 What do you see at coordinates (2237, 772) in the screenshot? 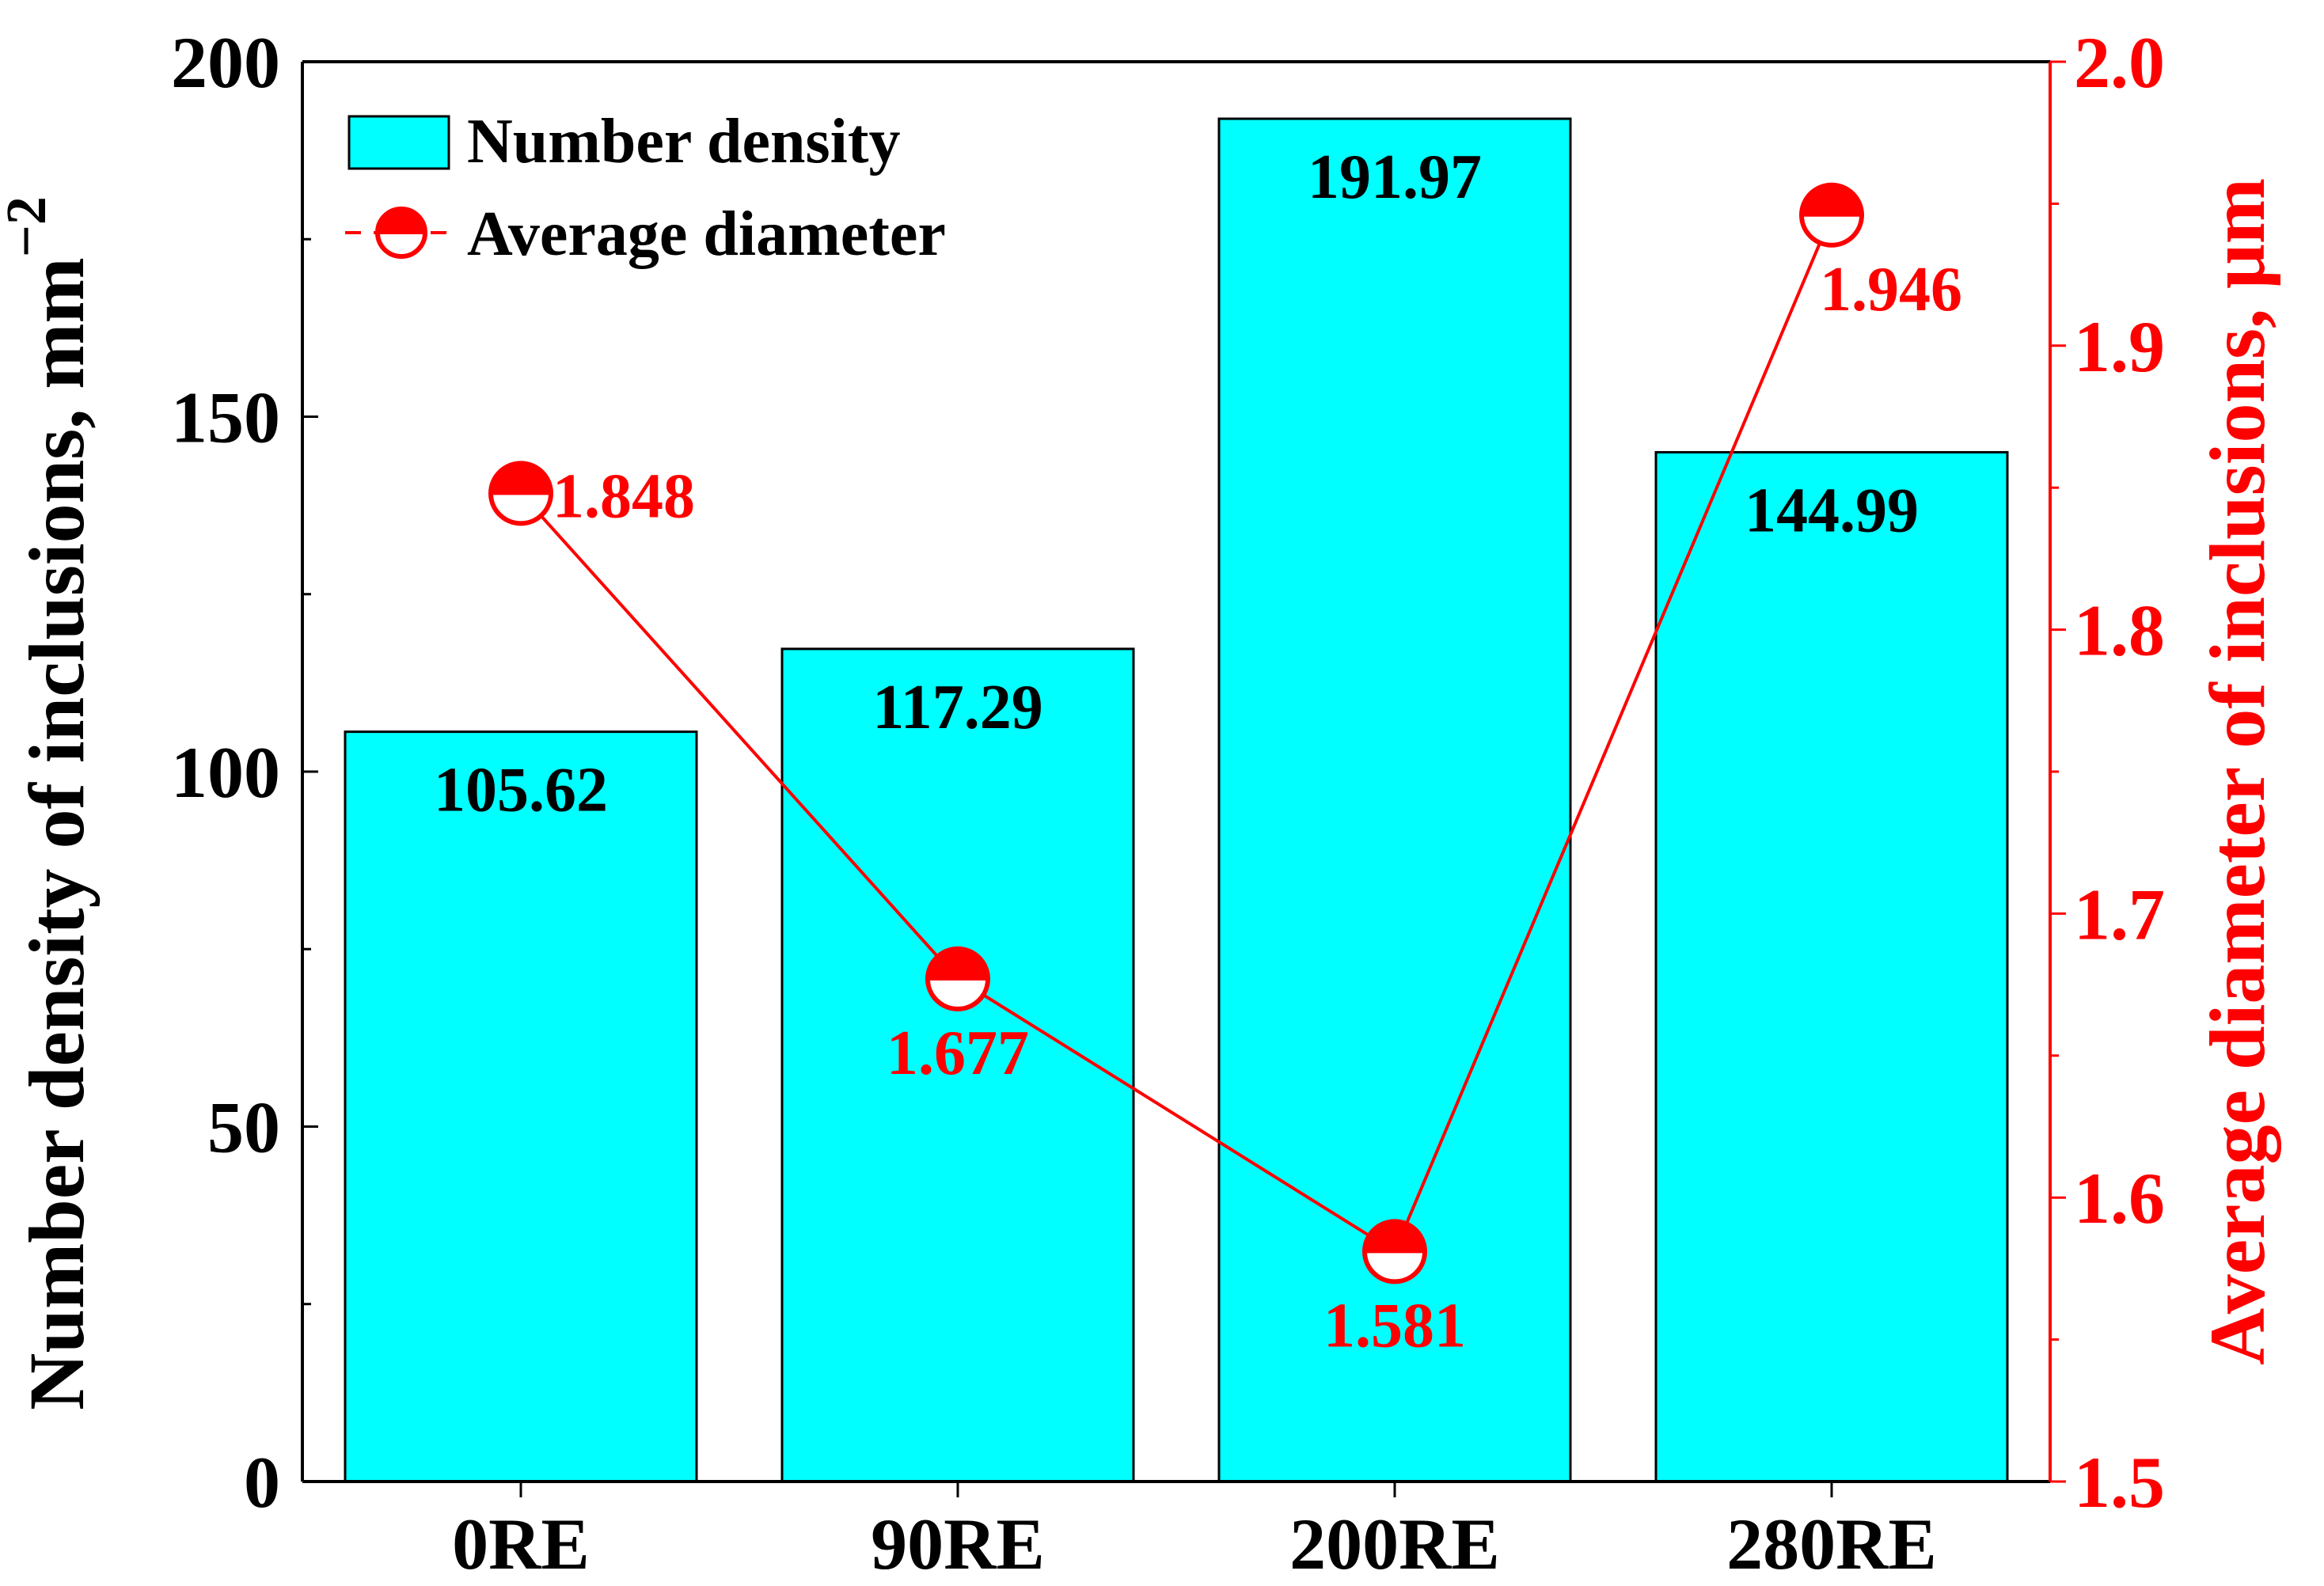
I see `right-axis-title: Average diameter of inclusions, μm` at bounding box center [2237, 772].